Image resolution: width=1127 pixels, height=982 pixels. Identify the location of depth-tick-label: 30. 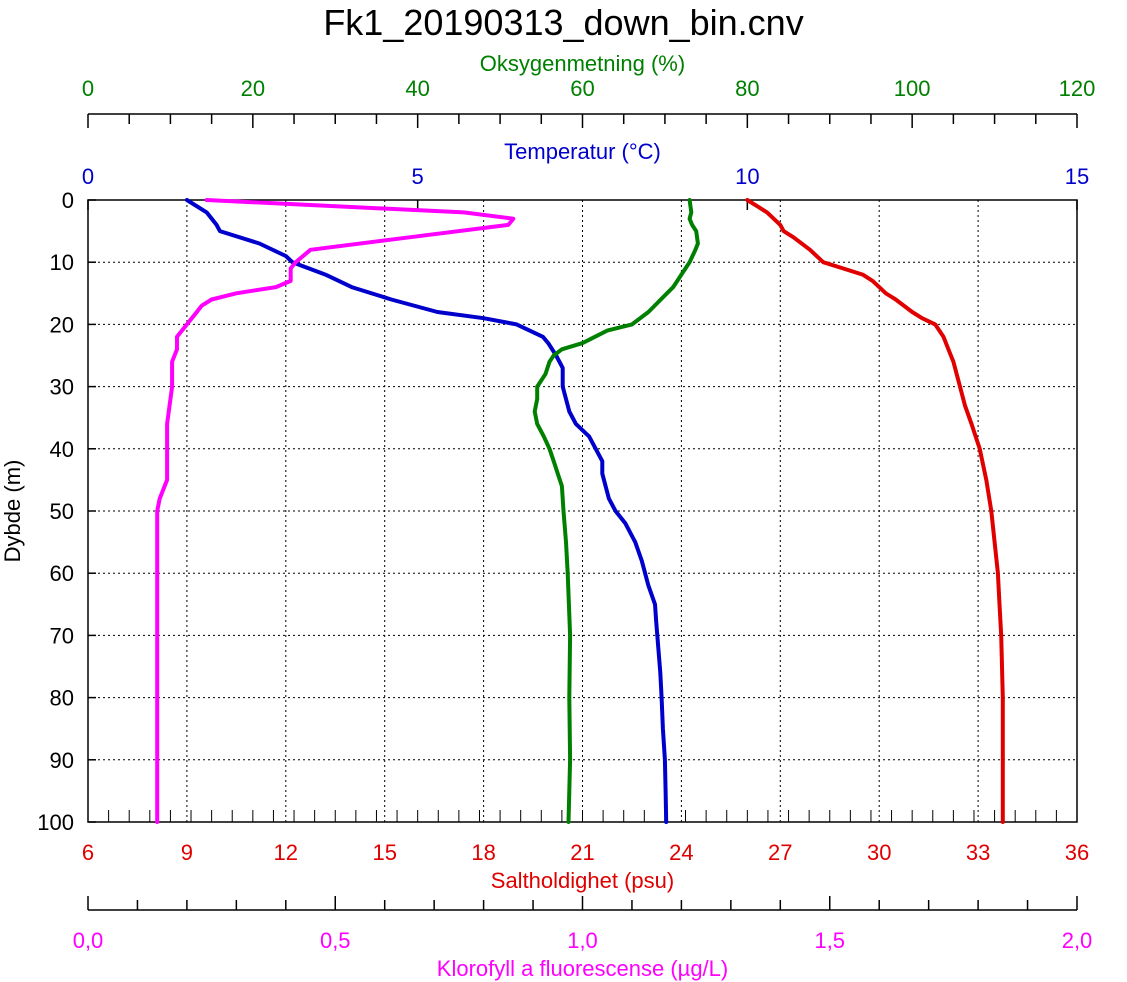
(62, 387).